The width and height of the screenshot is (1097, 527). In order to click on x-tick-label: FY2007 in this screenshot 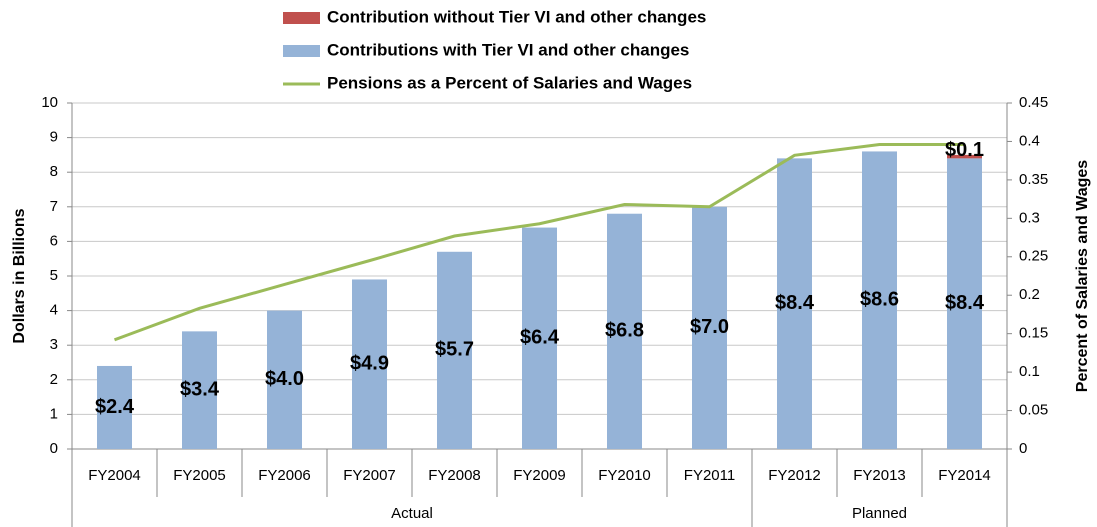, I will do `click(369, 475)`.